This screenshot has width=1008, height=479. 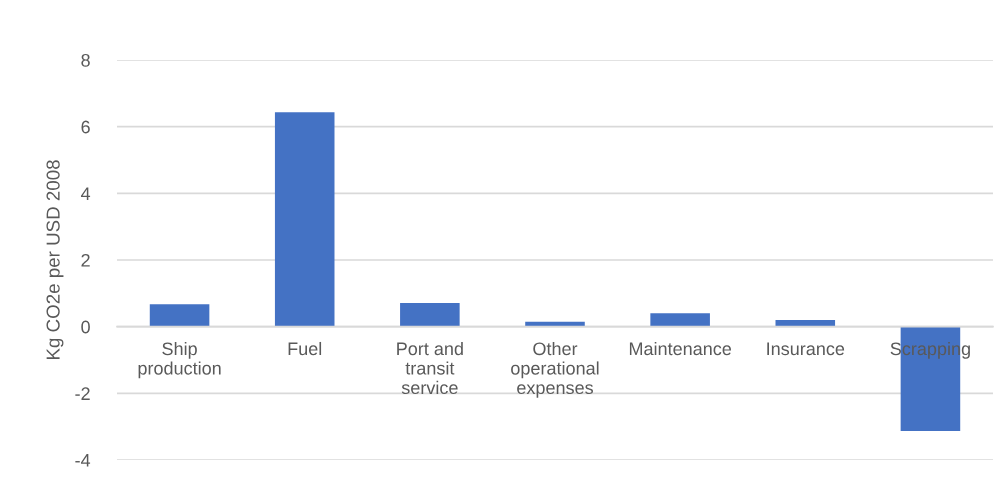 What do you see at coordinates (85, 327) in the screenshot?
I see `y-tick-label: 0` at bounding box center [85, 327].